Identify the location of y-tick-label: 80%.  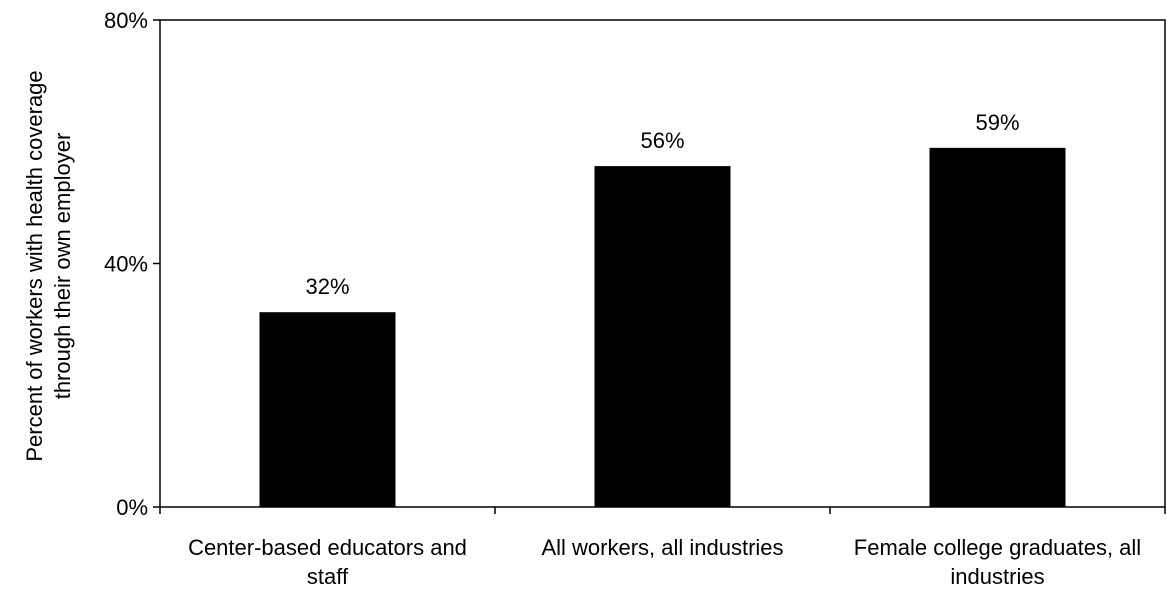
(126, 20).